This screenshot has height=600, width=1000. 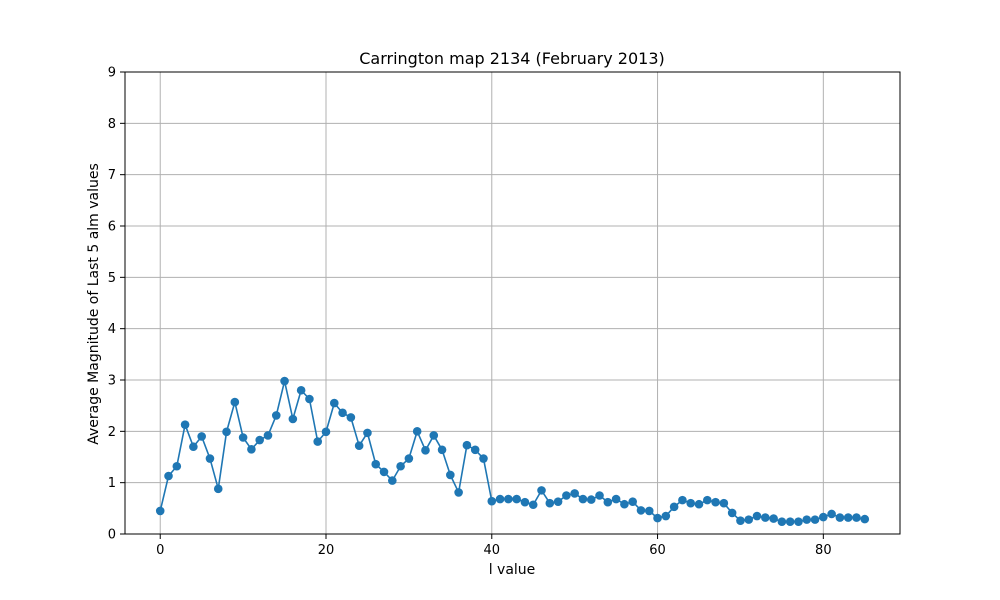 What do you see at coordinates (492, 550) in the screenshot?
I see `x-tick-label: 40` at bounding box center [492, 550].